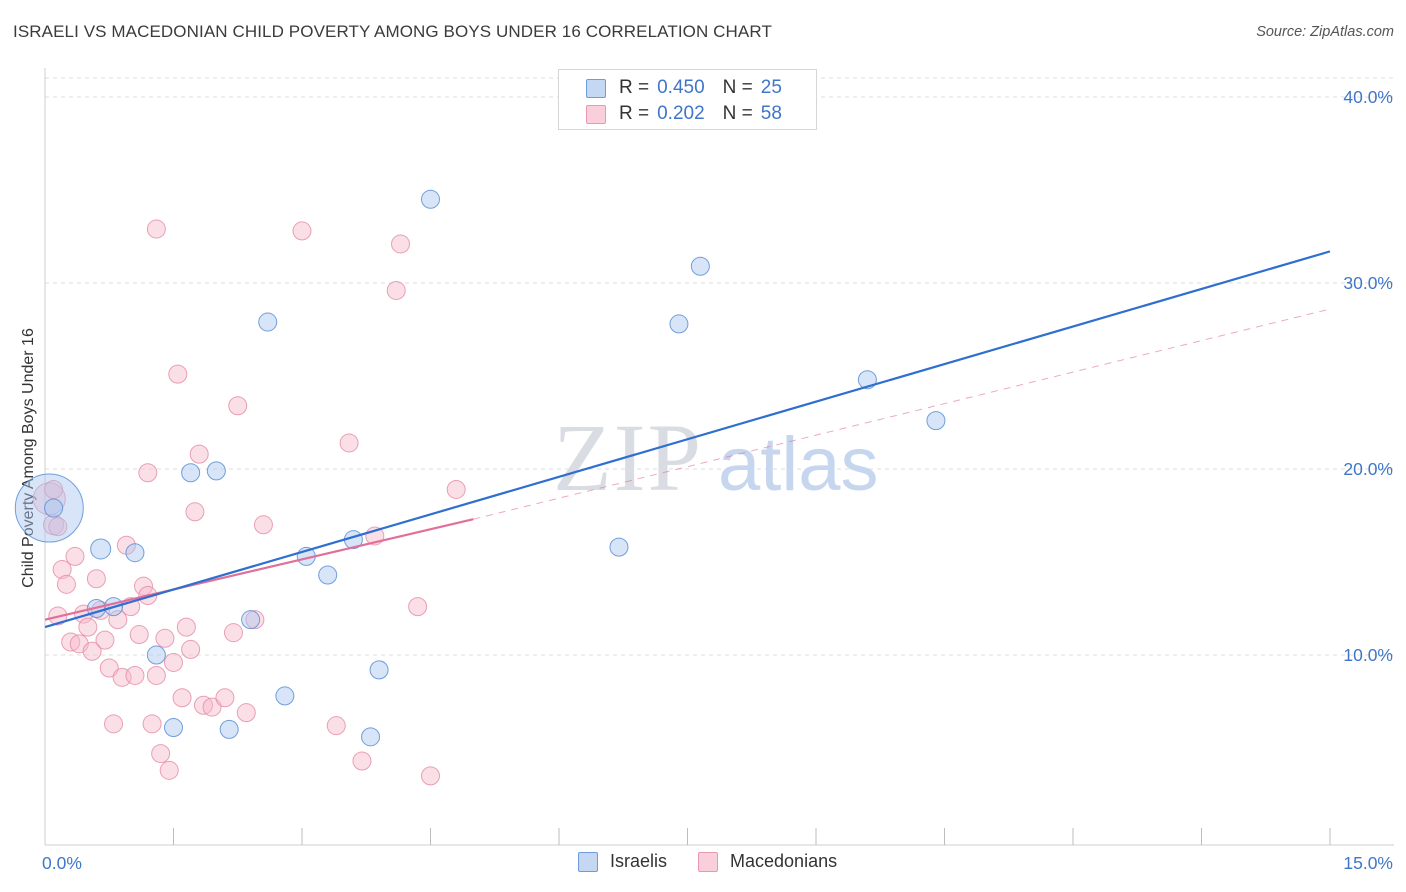 The height and width of the screenshot is (892, 1406). Describe the element at coordinates (259, 569) in the screenshot. I see `macedonians-trend-line` at that location.